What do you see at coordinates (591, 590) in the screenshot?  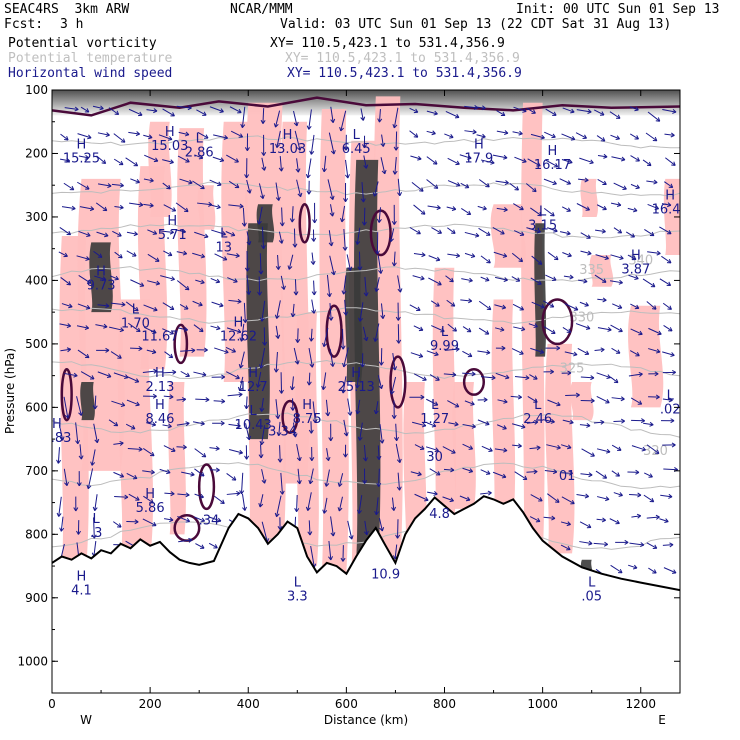 I see `wind-extremum-label: L.05` at bounding box center [591, 590].